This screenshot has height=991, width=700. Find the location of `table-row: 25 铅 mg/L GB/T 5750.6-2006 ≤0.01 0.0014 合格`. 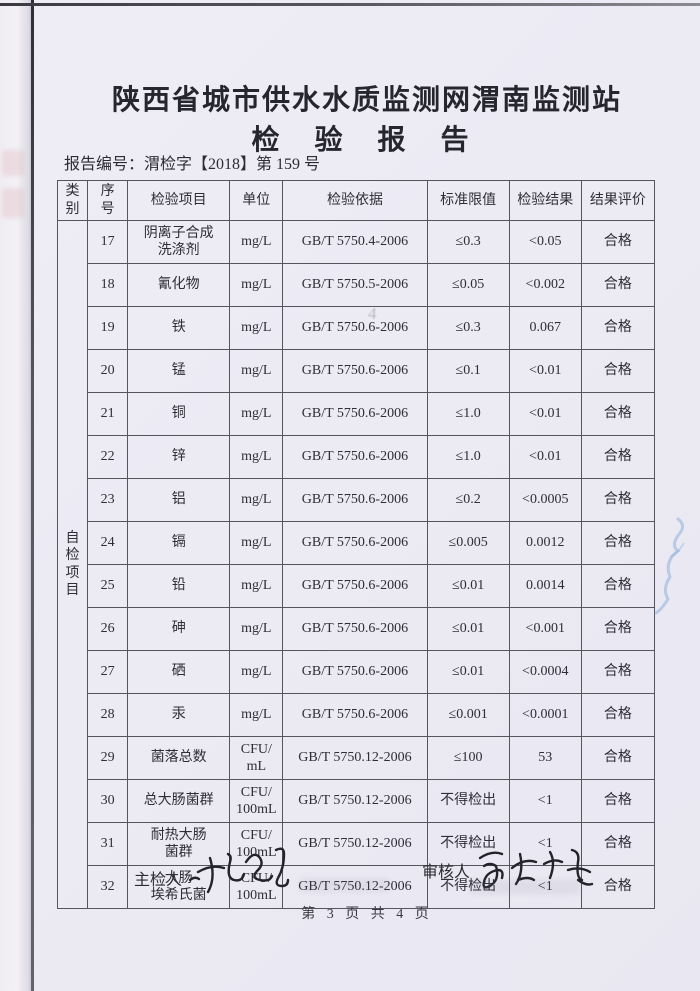

table-row: 25 铅 mg/L GB/T 5750.6-2006 ≤0.01 0.0014 合格 is located at coordinates (357, 586).